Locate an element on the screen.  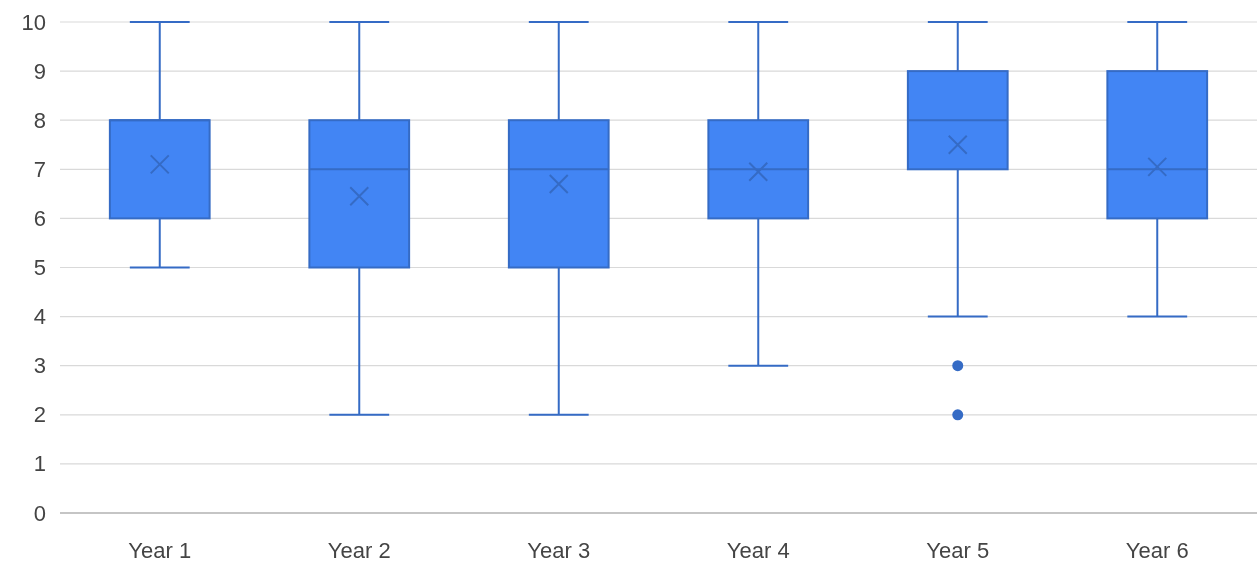
y-tick-label: 9 is located at coordinates (39, 71).